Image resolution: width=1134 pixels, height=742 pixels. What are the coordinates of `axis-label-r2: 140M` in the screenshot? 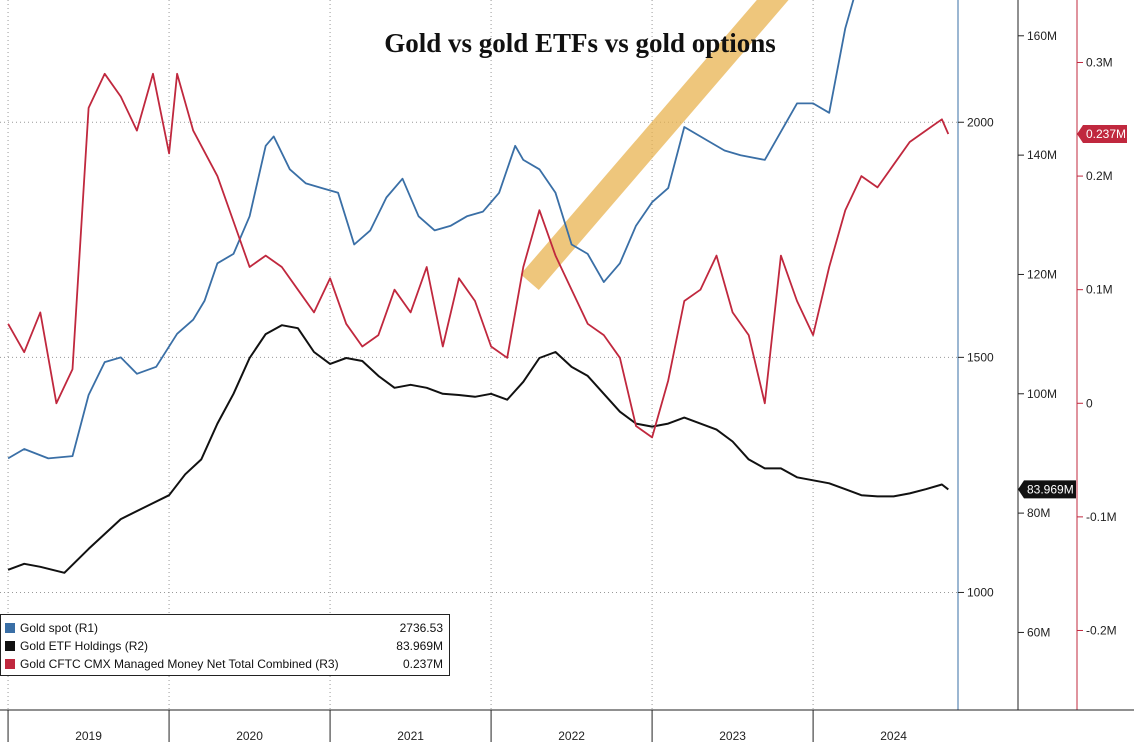 It's located at (1042, 155).